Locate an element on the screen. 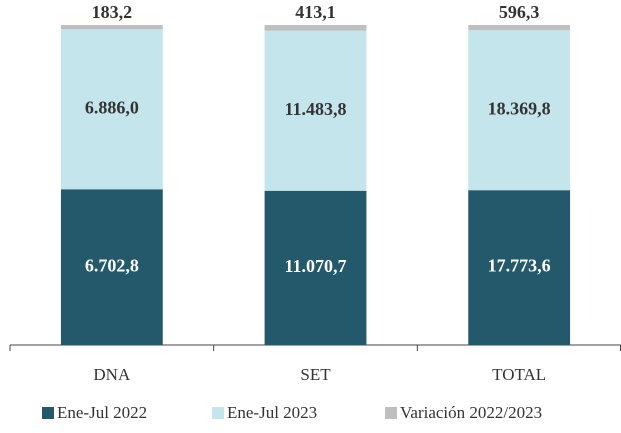 This screenshot has height=433, width=621. x-tick-label: DNA is located at coordinates (112, 374).